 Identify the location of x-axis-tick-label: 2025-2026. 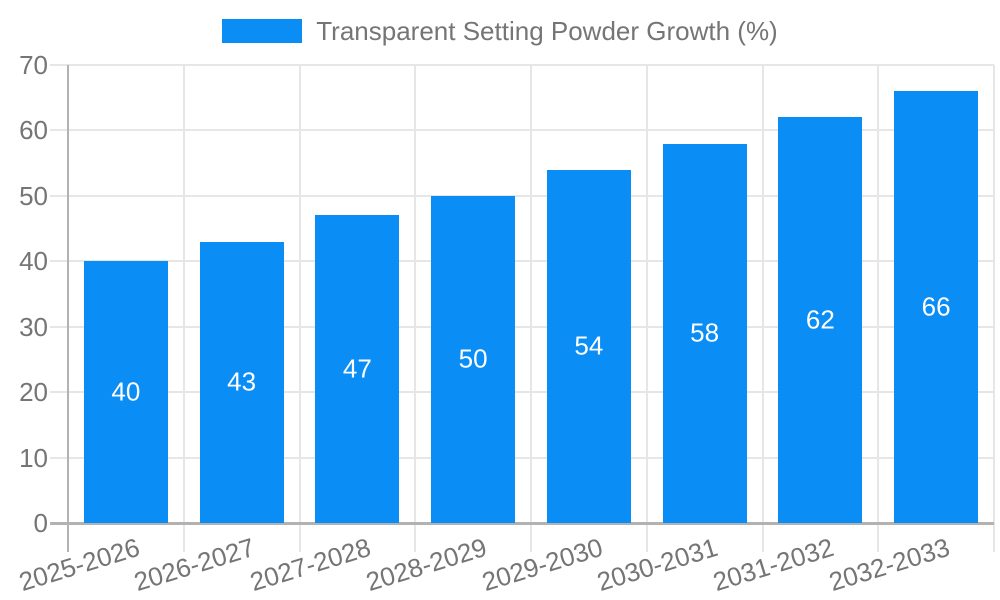
(78, 565).